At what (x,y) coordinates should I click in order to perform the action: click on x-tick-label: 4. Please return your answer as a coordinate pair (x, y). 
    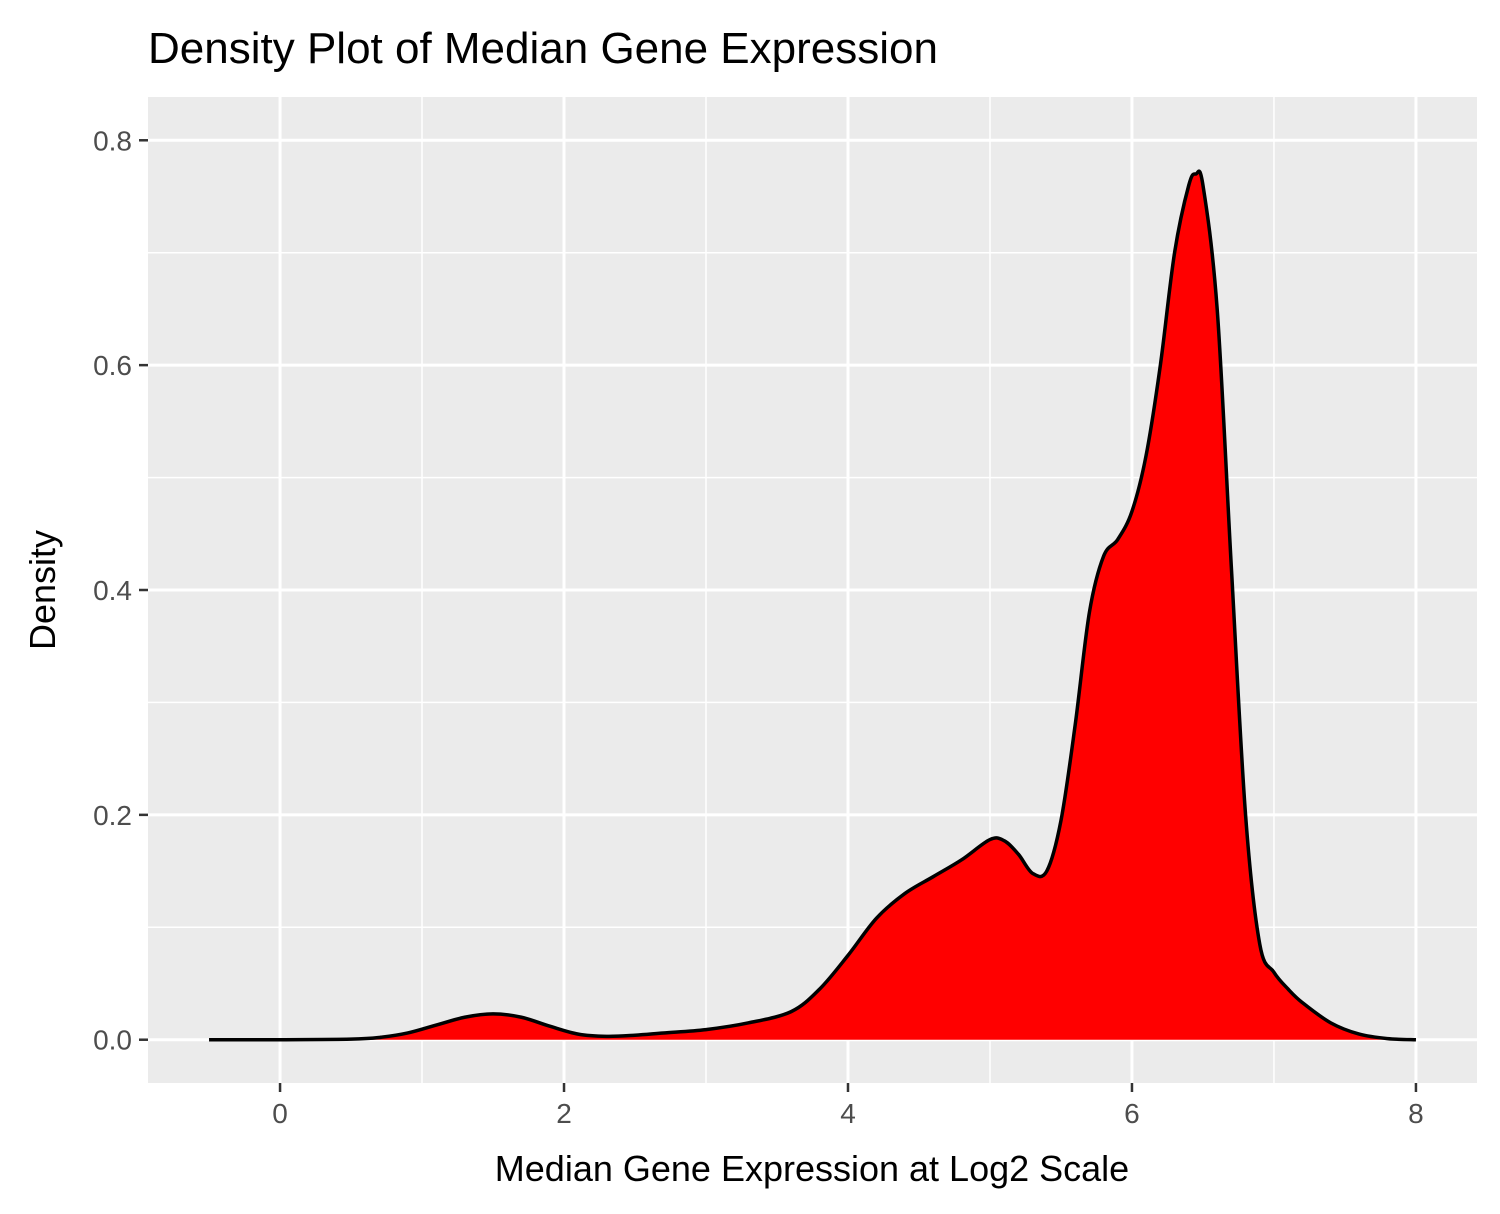
    Looking at the image, I should click on (848, 1113).